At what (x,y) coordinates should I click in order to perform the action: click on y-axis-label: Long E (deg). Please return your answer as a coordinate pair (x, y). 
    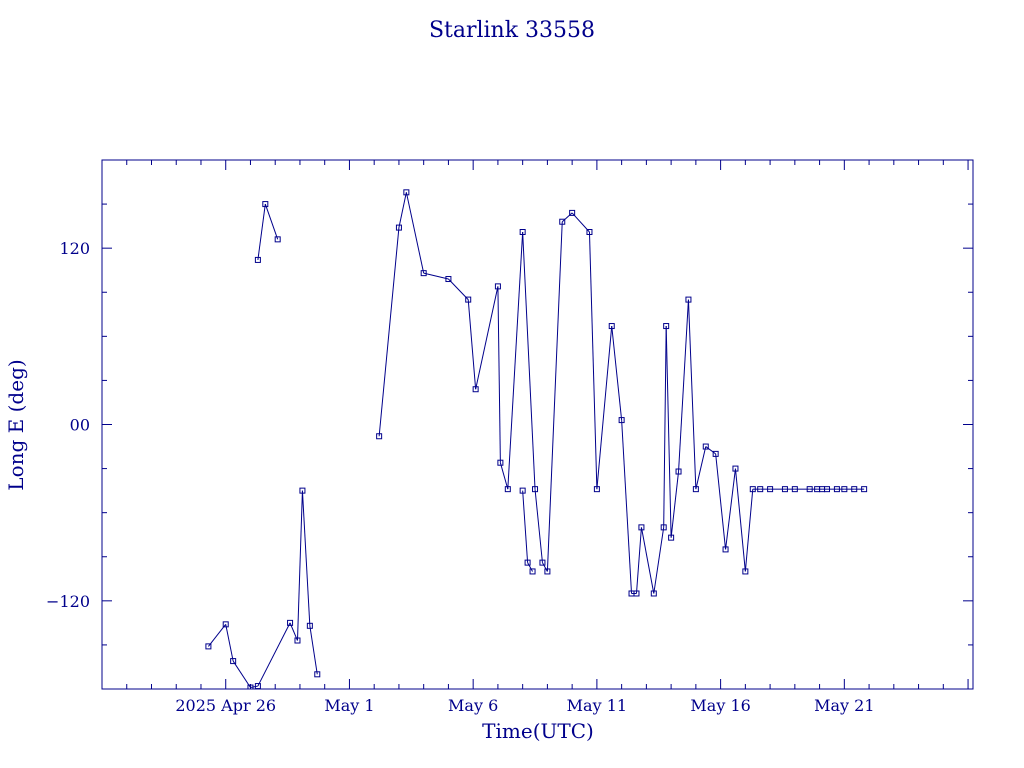
    Looking at the image, I should click on (16, 424).